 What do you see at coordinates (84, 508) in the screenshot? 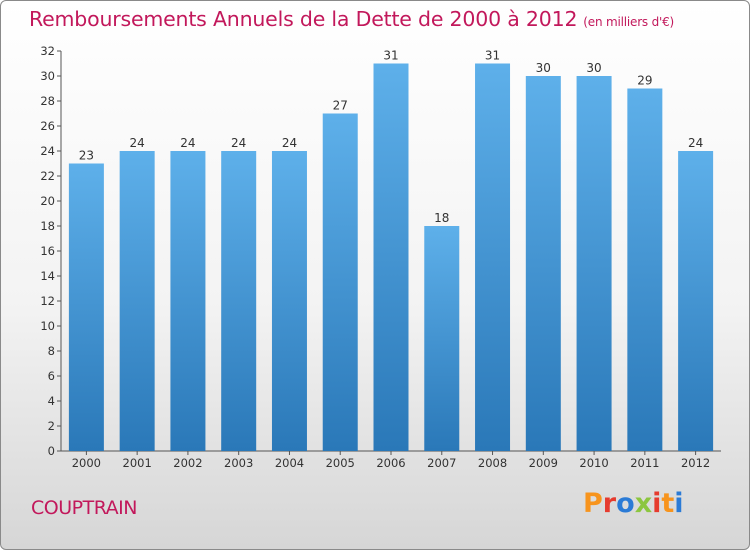
I see `commune-name: COUPTRAIN` at bounding box center [84, 508].